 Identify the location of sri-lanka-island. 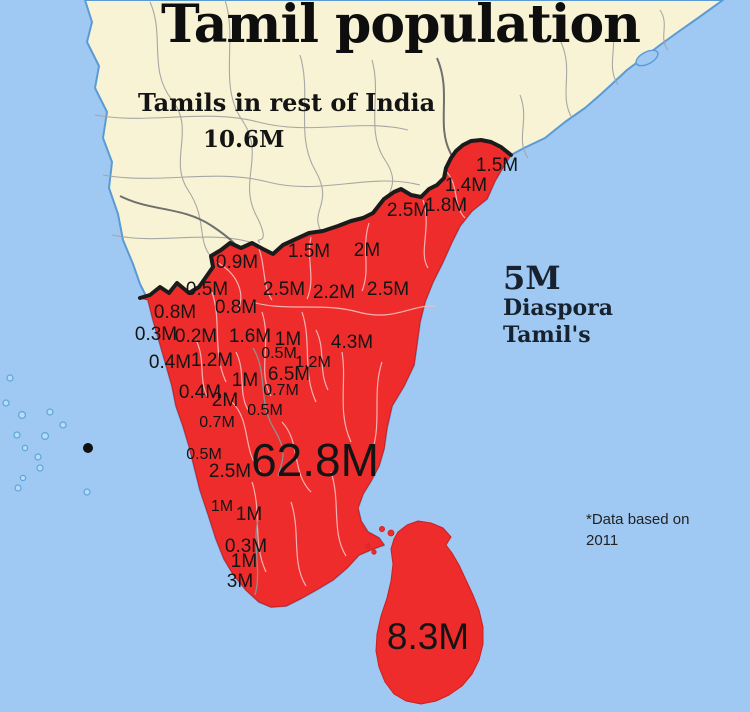
(429, 612).